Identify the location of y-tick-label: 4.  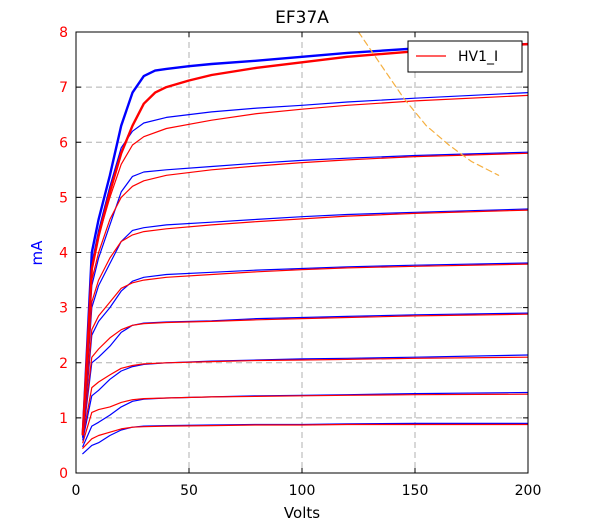
(63, 254).